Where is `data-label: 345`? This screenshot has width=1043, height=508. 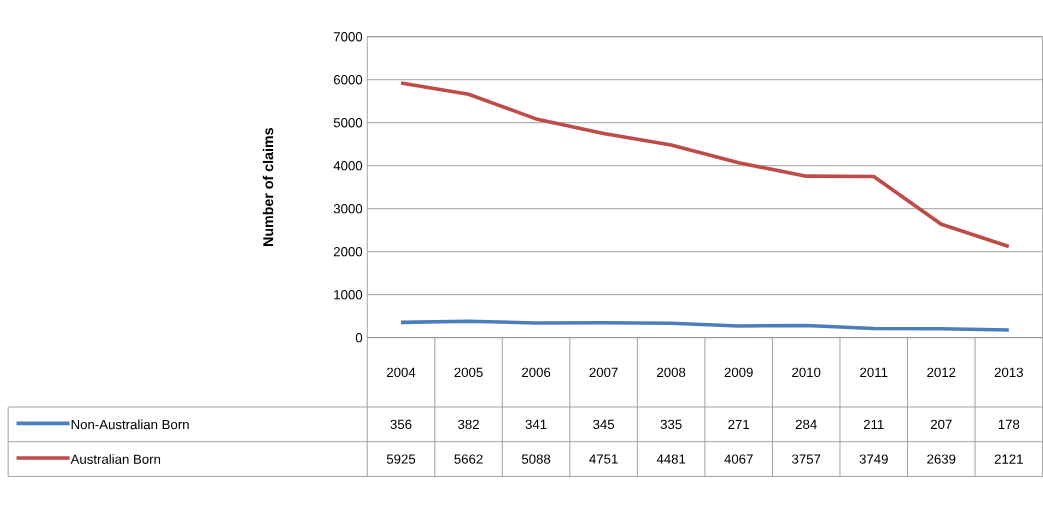 data-label: 345 is located at coordinates (604, 424).